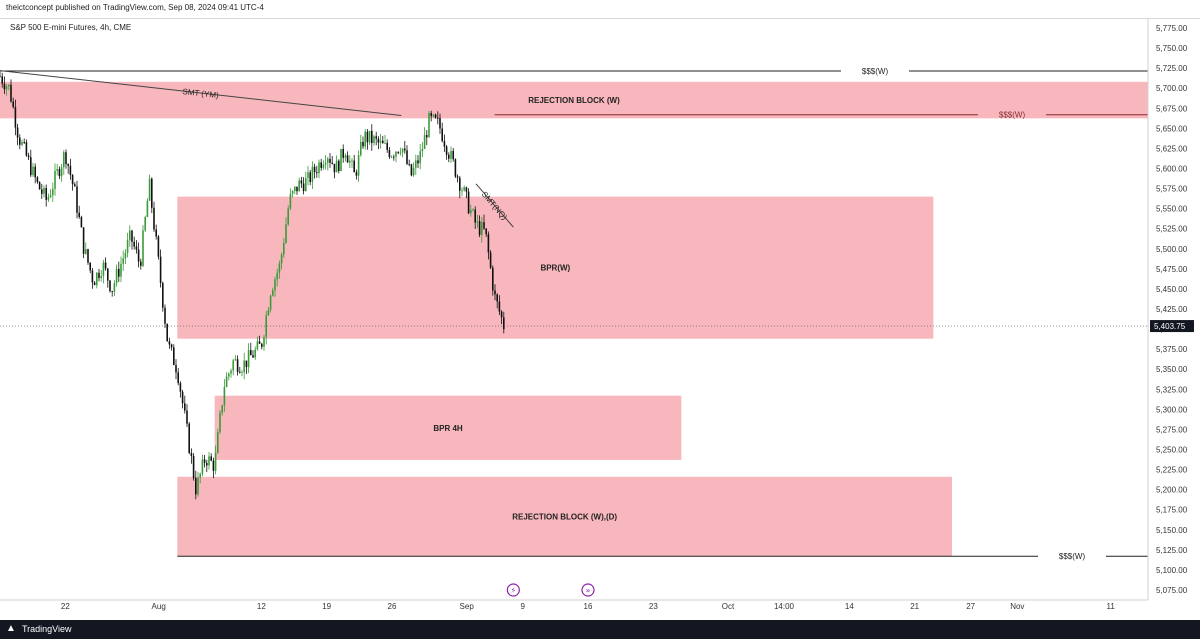  I want to click on price-tick-label: 5,075.00, so click(1172, 590).